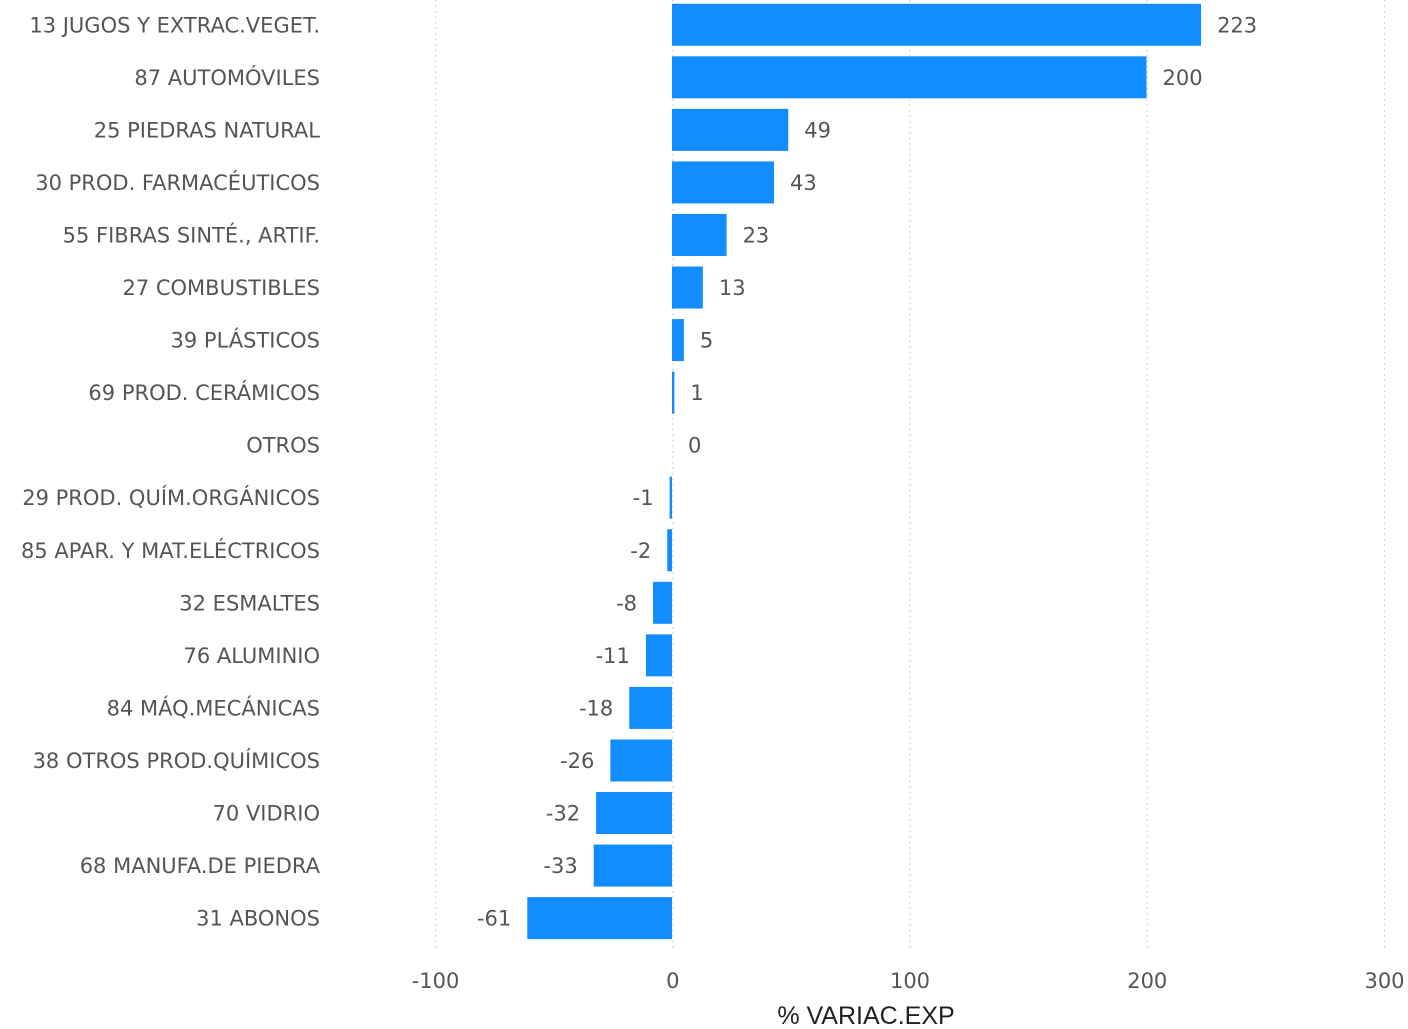 The width and height of the screenshot is (1408, 1029). I want to click on data-label: 5, so click(706, 341).